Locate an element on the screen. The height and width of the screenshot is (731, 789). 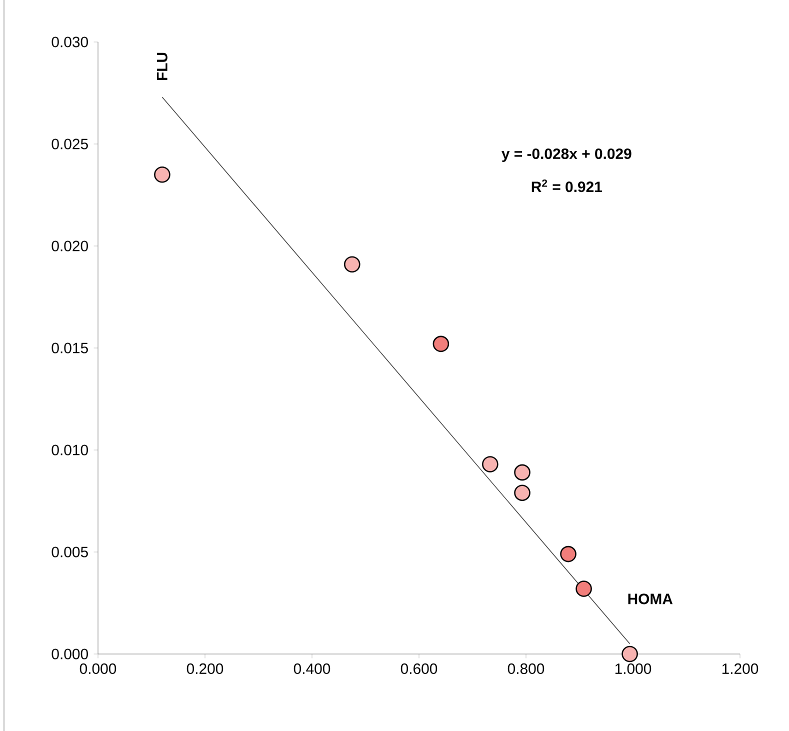
annotation: y = -0.028x + 0.029 is located at coordinates (567, 155).